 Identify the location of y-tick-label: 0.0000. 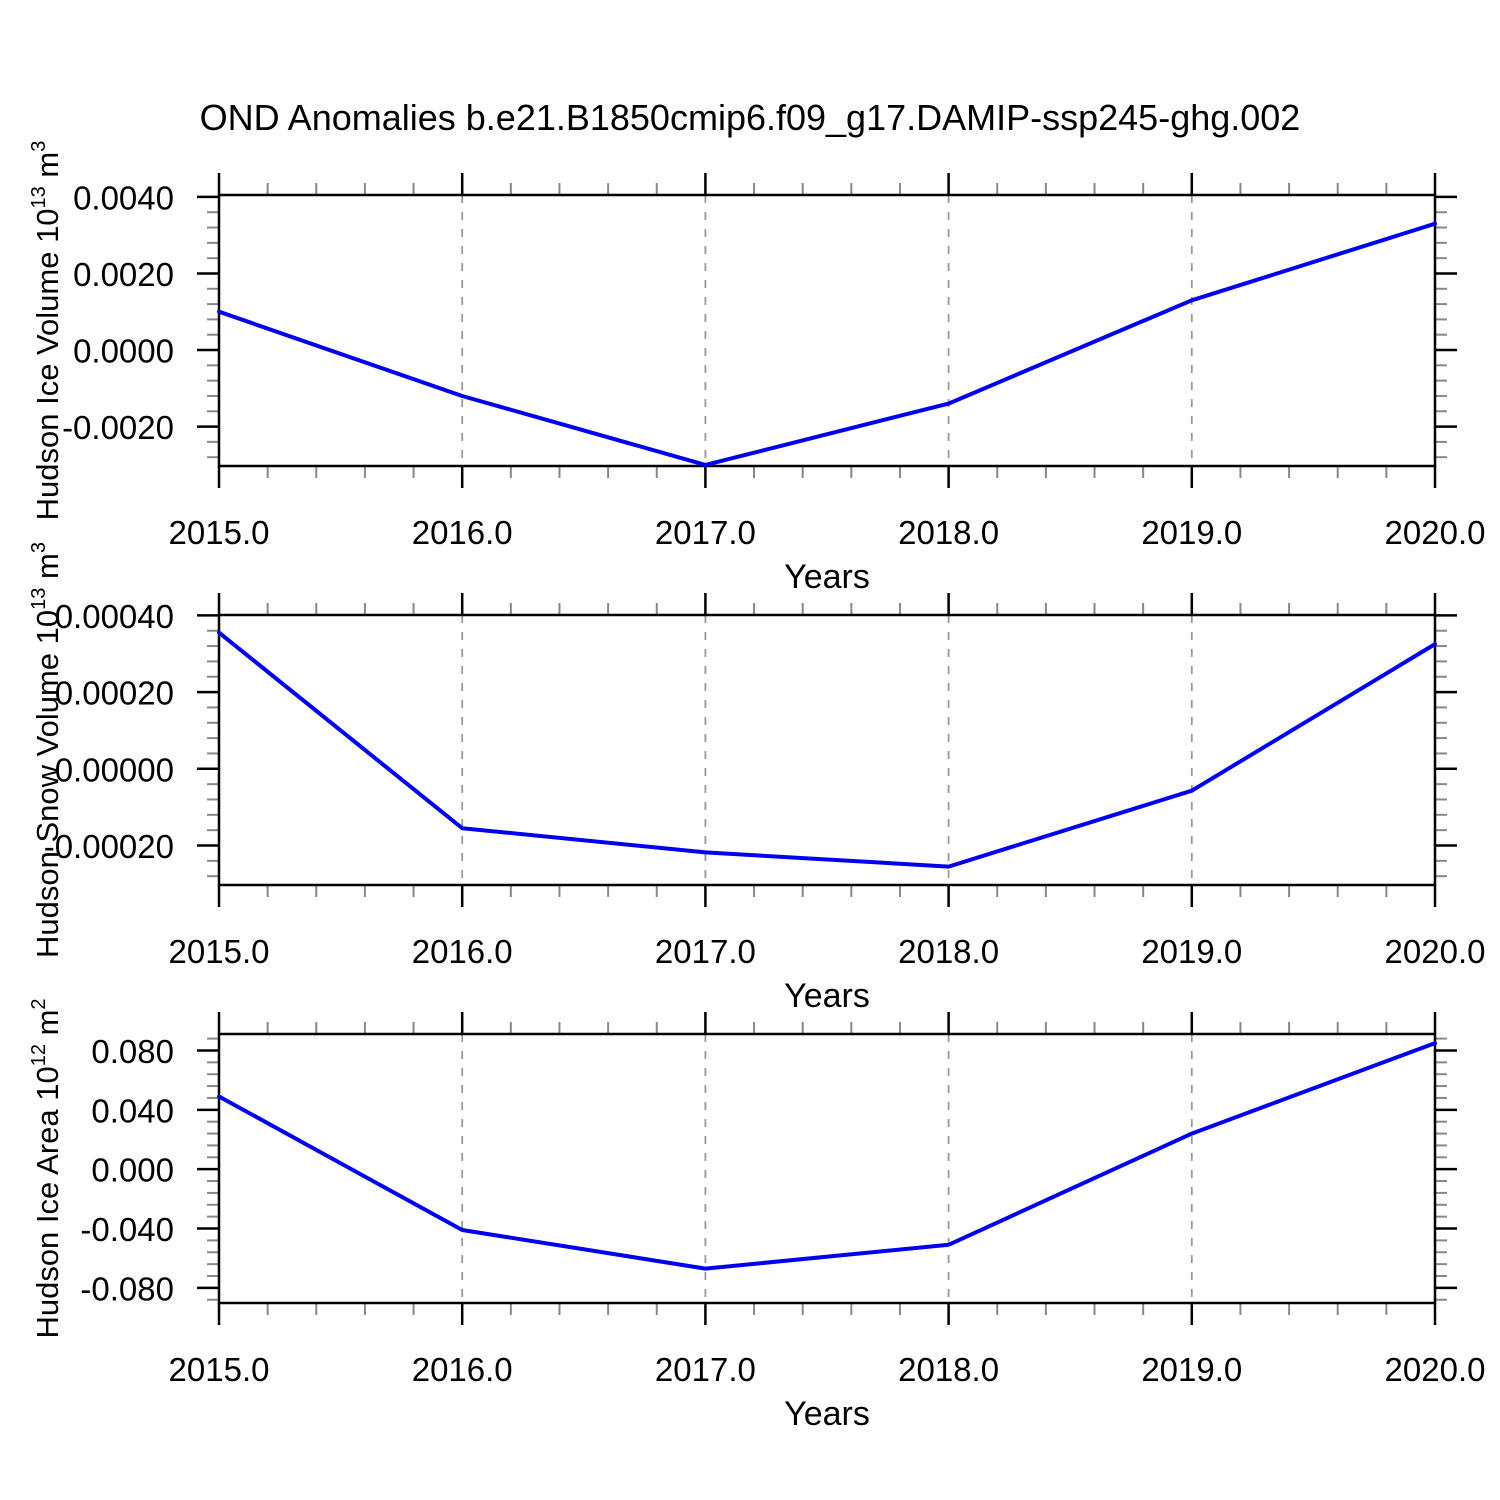
(123, 351).